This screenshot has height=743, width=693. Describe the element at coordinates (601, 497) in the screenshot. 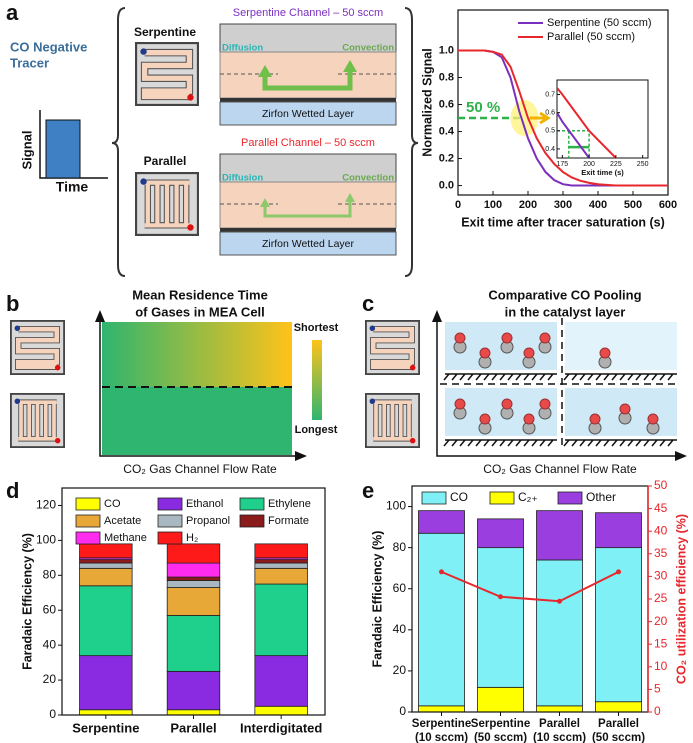

I see `legend-label: Other` at that location.